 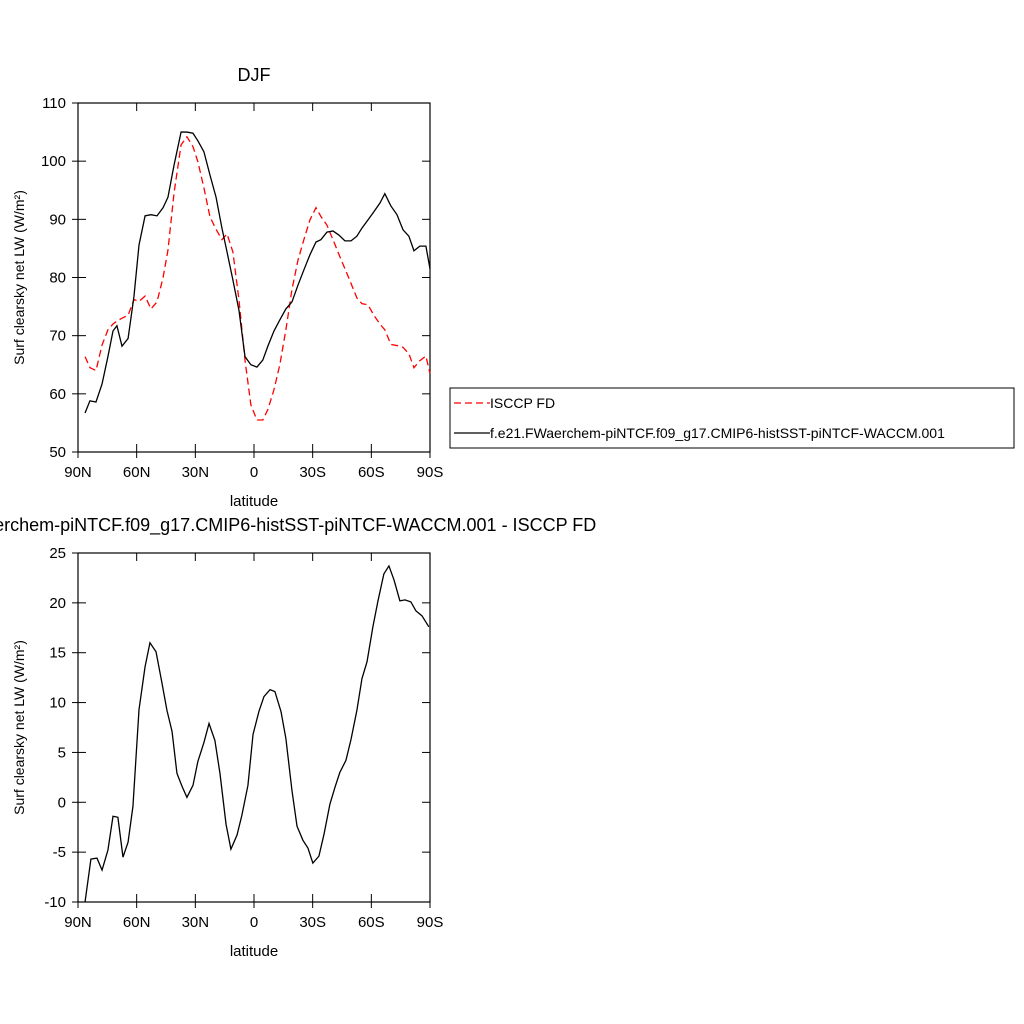 What do you see at coordinates (57, 278) in the screenshot?
I see `y-tick-label: 80` at bounding box center [57, 278].